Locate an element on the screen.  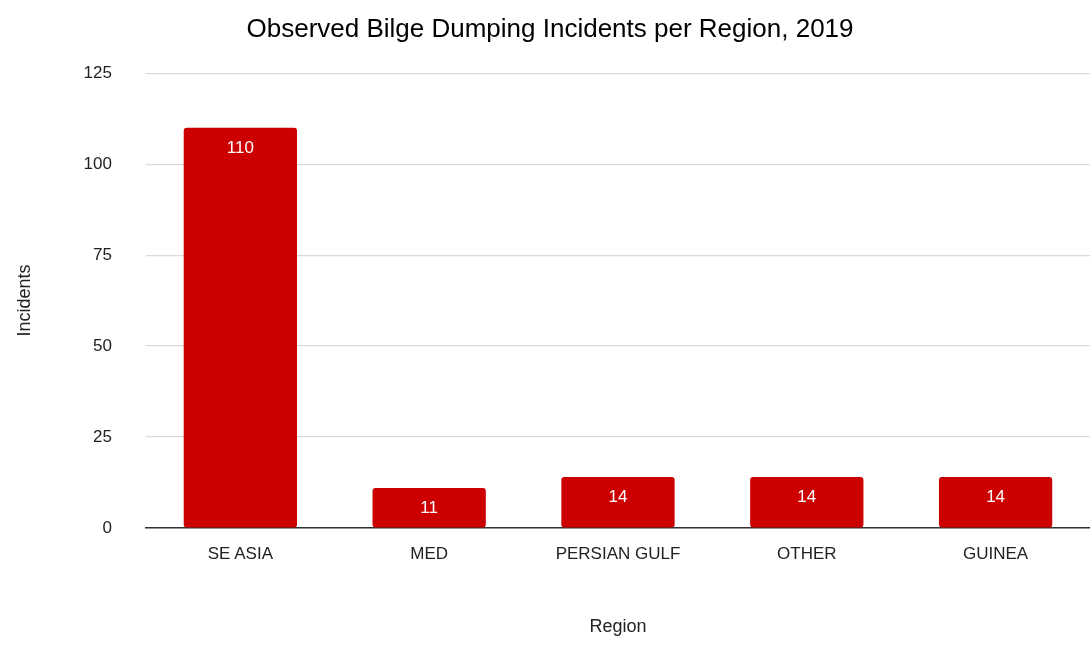
y-tick-label: 125 is located at coordinates (97, 72).